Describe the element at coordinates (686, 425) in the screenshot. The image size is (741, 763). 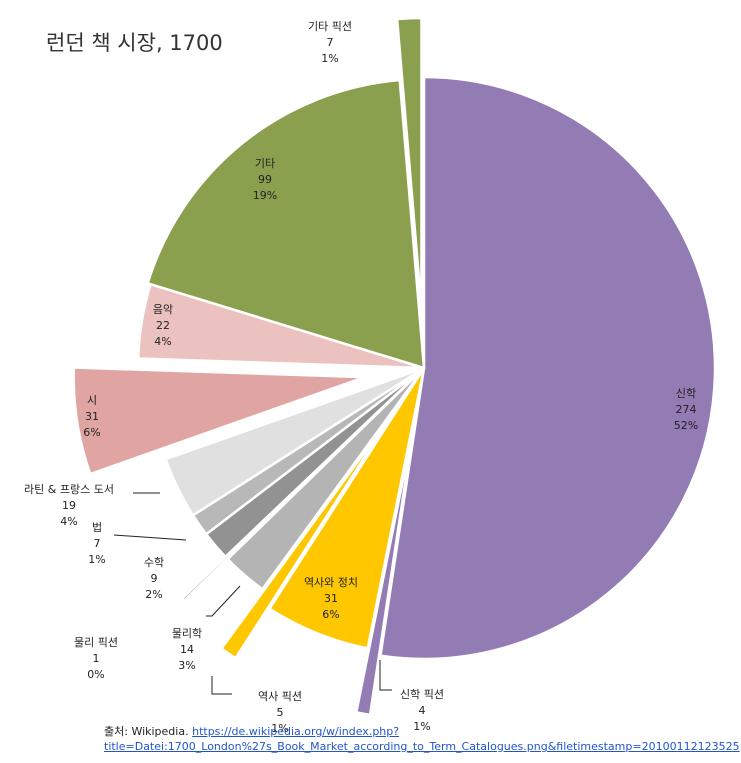
I see `slice-percent: 52%` at that location.